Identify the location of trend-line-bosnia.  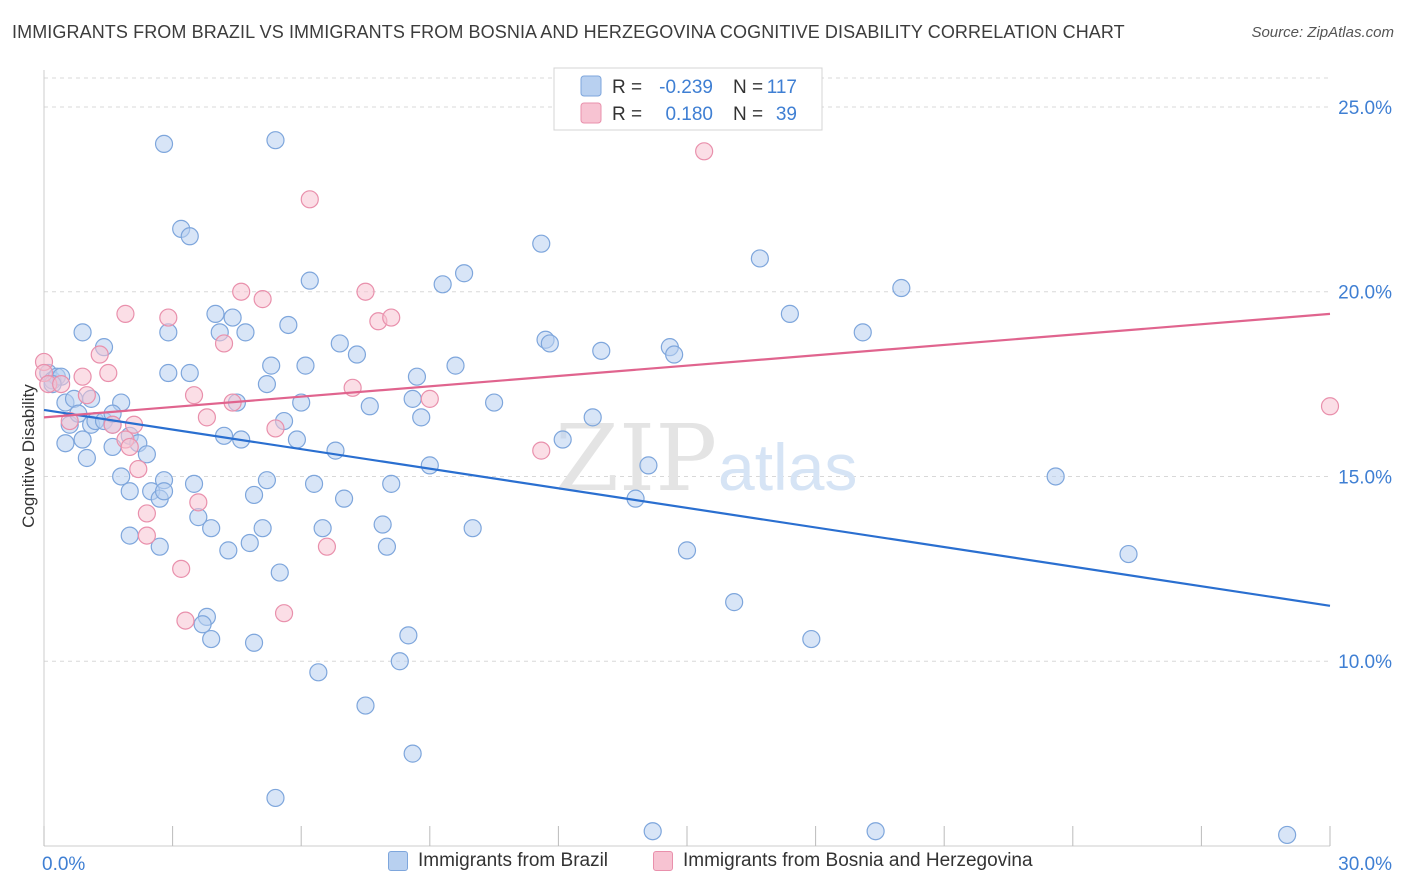
(687, 365).